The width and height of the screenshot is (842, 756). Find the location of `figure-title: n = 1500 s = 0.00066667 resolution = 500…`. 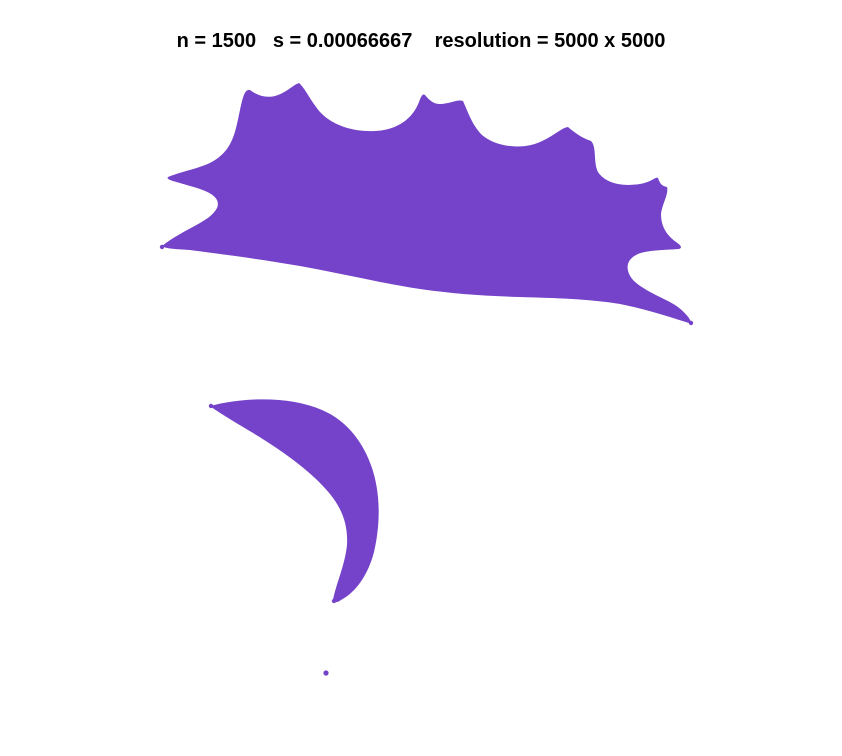

figure-title: n = 1500 s = 0.00066667 resolution = 500… is located at coordinates (421, 41).